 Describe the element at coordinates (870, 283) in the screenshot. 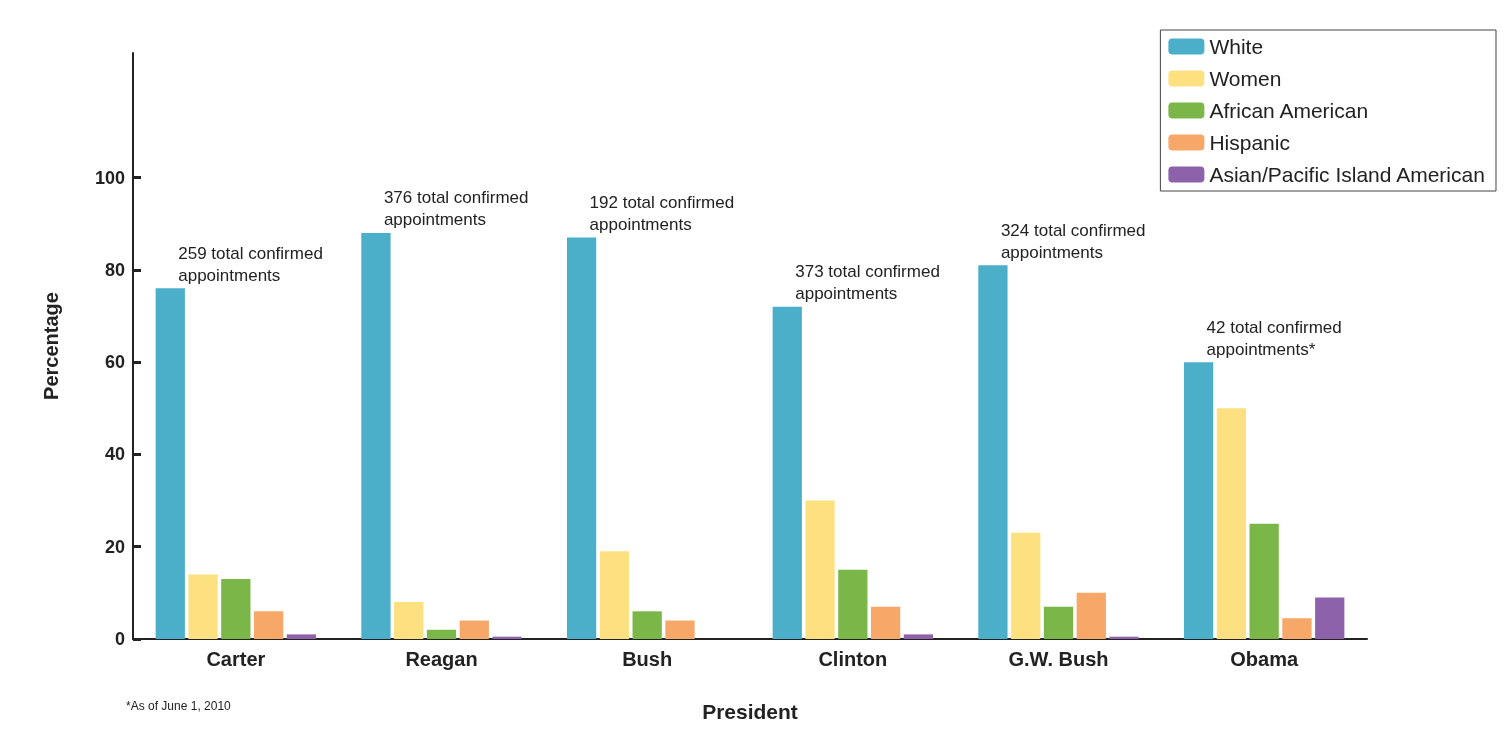

I see `annotation: 373 total confirmed appointments` at that location.